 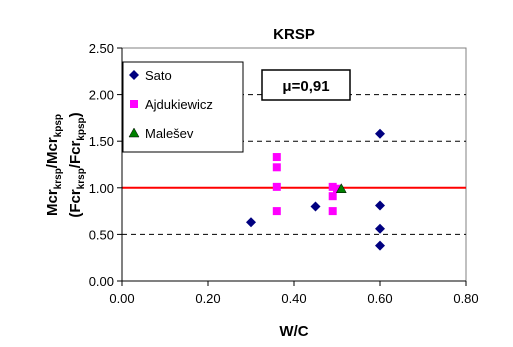 I want to click on mu-annotation-text: μ=0,91, so click(x=305, y=86).